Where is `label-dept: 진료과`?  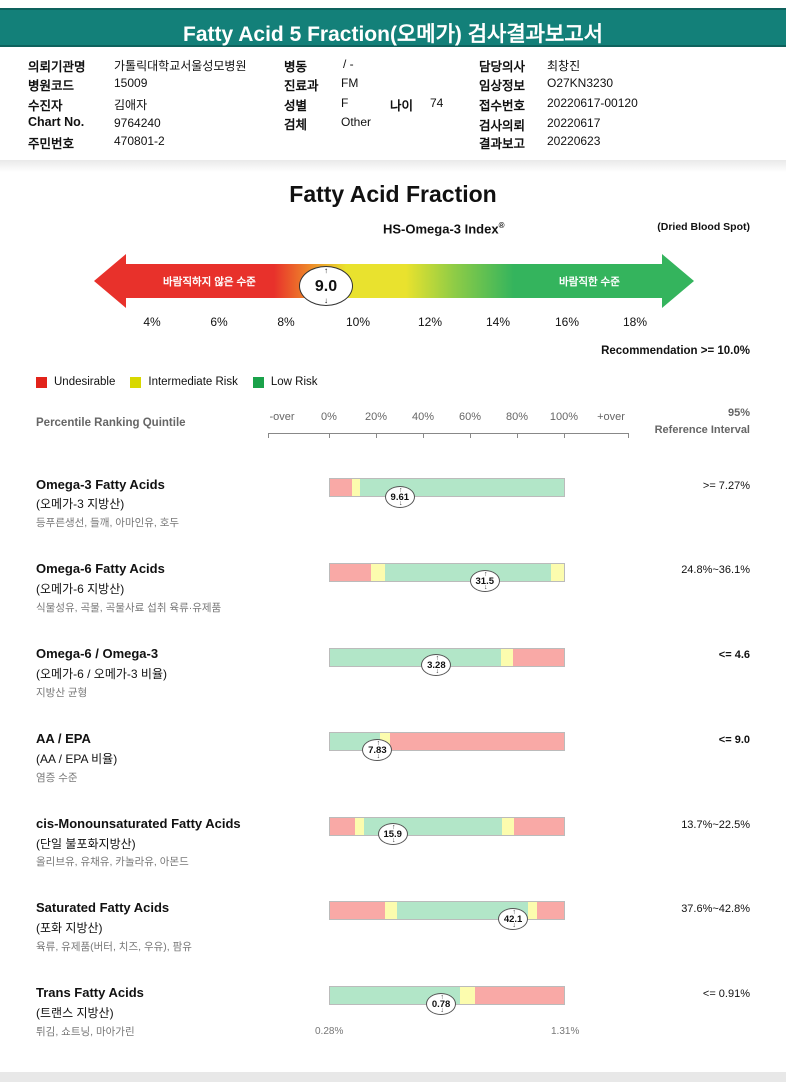 label-dept: 진료과 is located at coordinates (301, 86).